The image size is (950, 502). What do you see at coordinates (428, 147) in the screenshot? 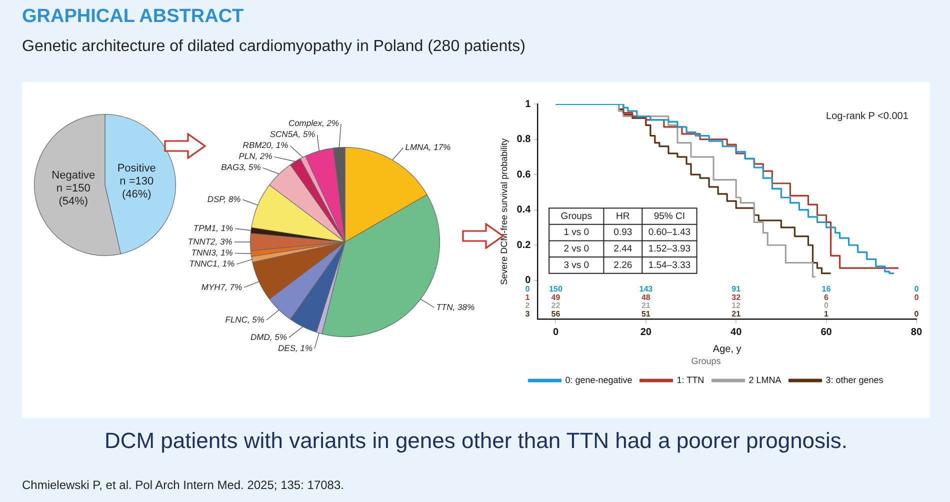
I see `slice-label: LMNA, 17%` at bounding box center [428, 147].